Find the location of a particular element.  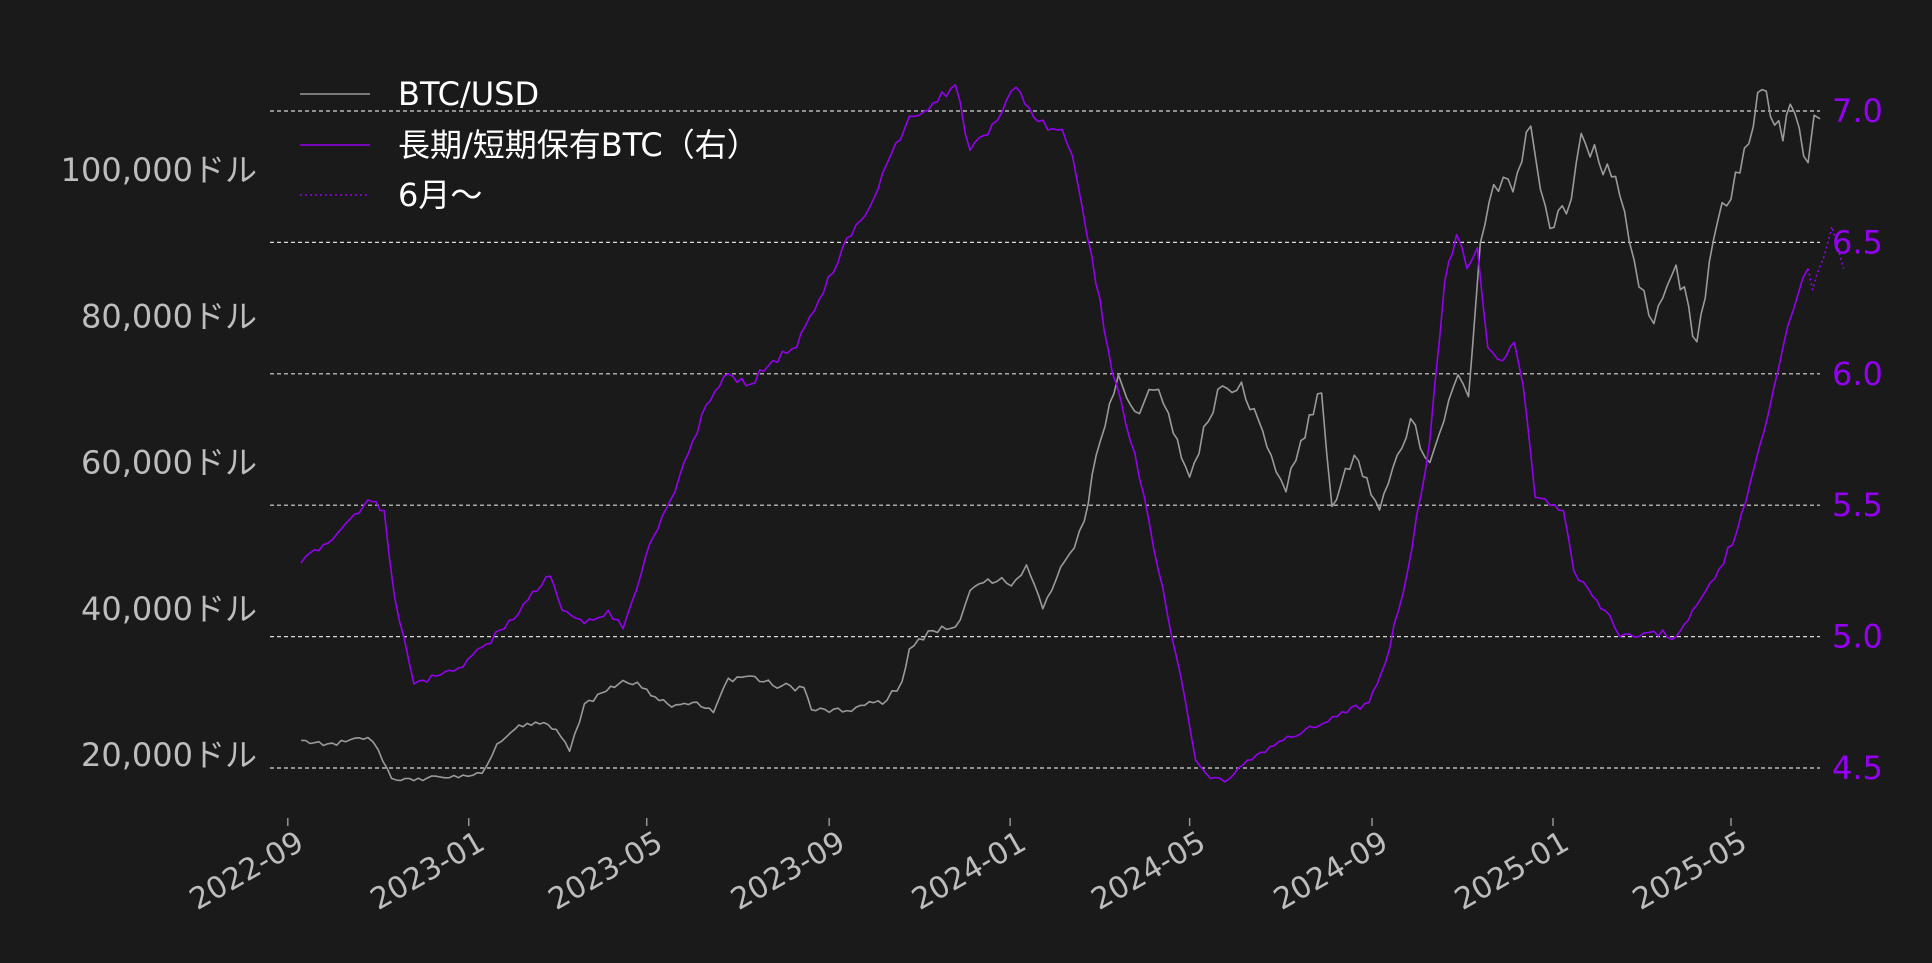

left-tick-label: 100,000ドル is located at coordinates (159, 170).